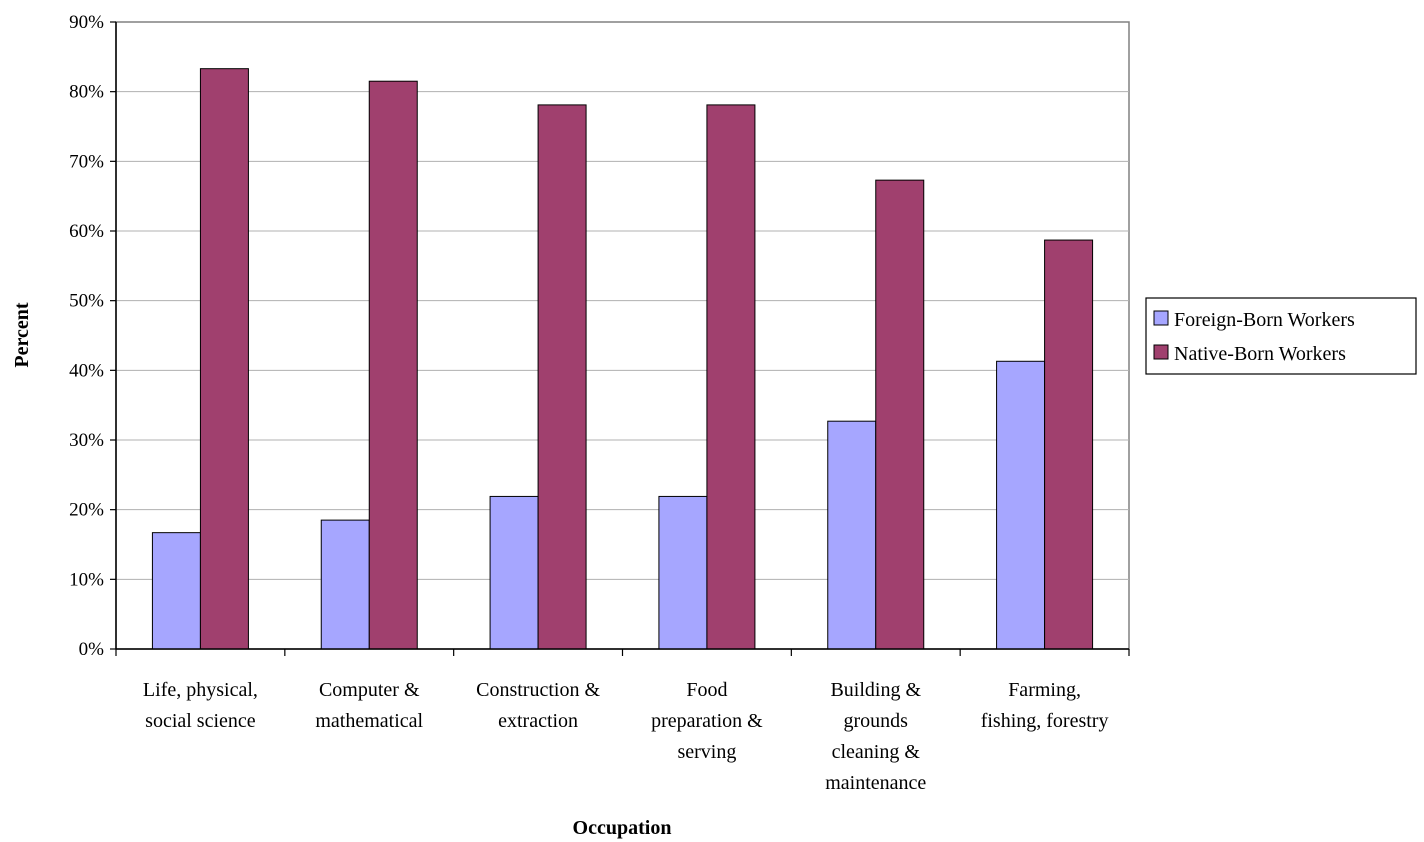 This screenshot has height=842, width=1424. What do you see at coordinates (92, 649) in the screenshot?
I see `y-tick-label: 0%` at bounding box center [92, 649].